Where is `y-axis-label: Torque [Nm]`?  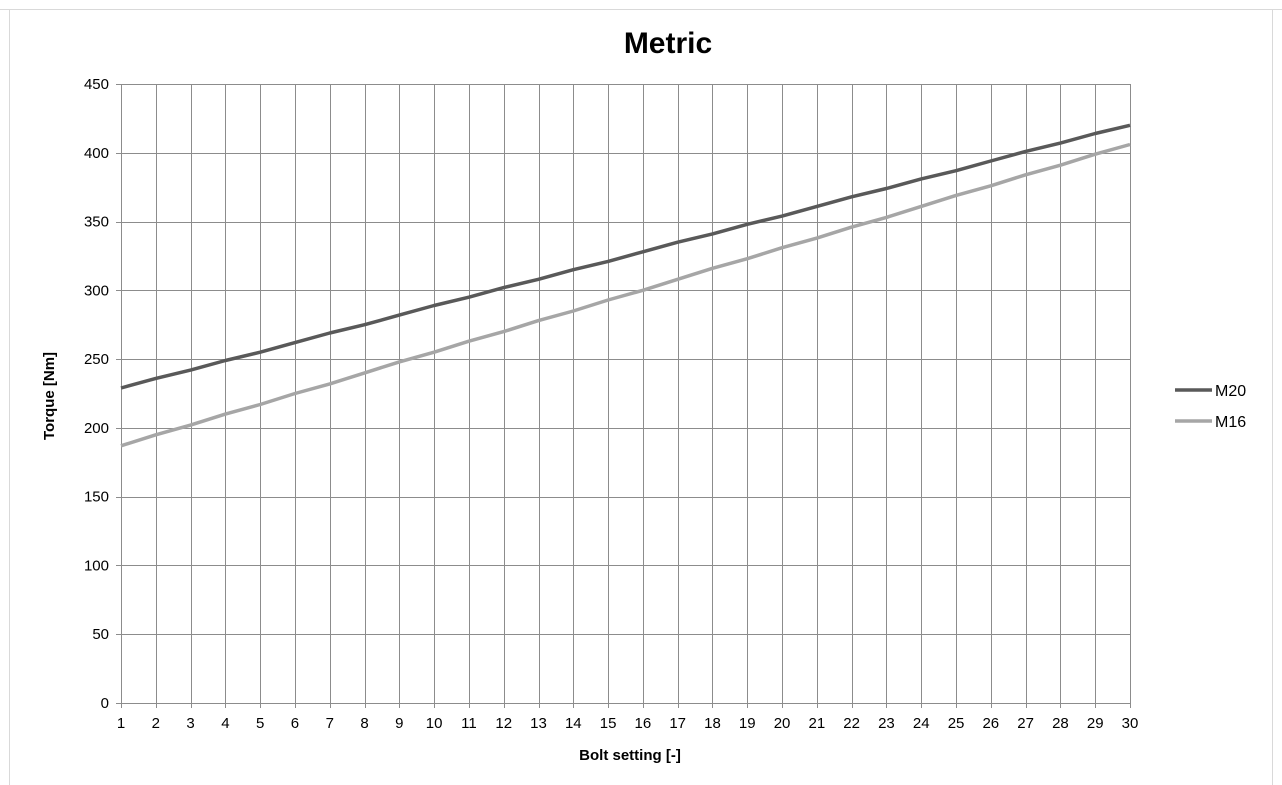
y-axis-label: Torque [Nm] is located at coordinates (49, 396).